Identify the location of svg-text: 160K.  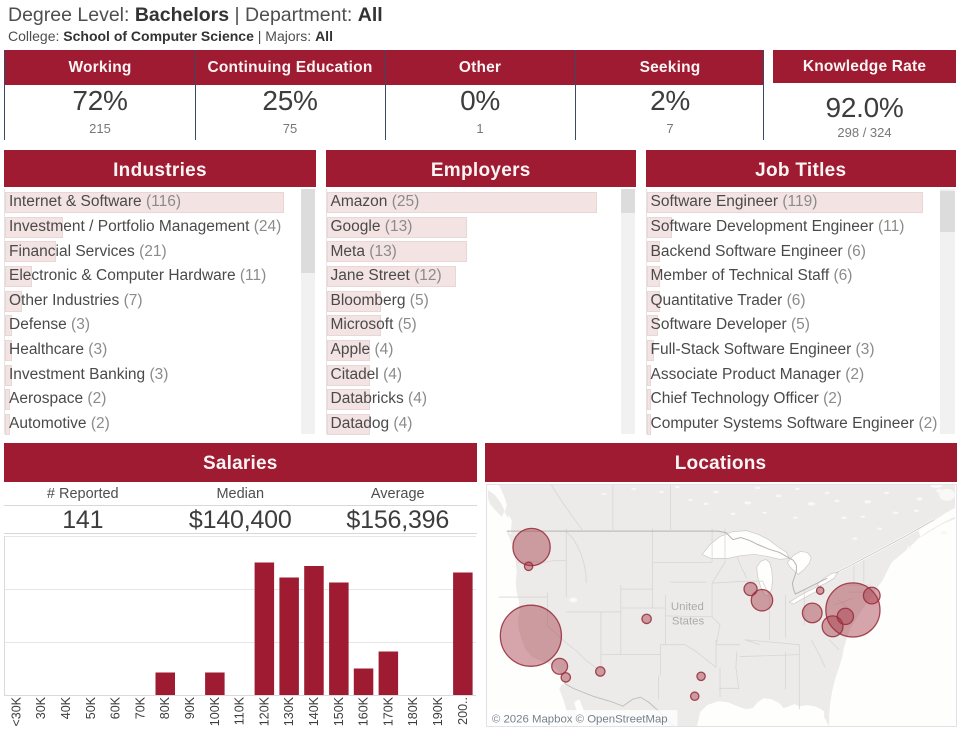
(364, 711).